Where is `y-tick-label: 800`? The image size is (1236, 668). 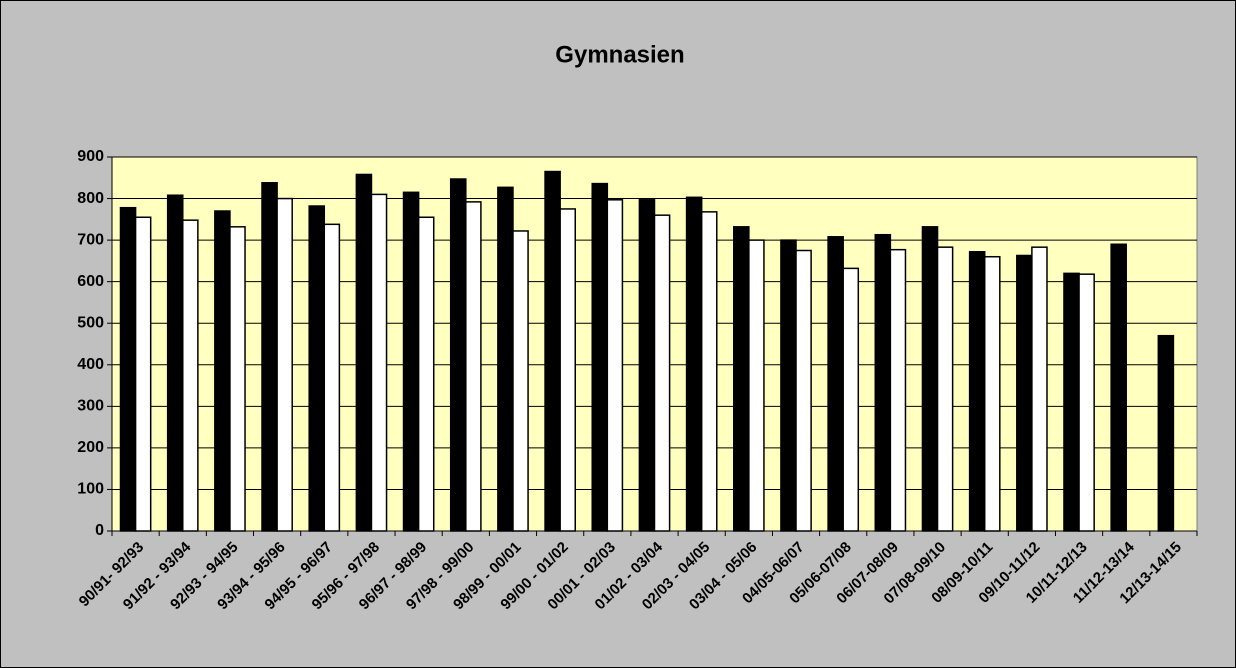 y-tick-label: 800 is located at coordinates (90, 198).